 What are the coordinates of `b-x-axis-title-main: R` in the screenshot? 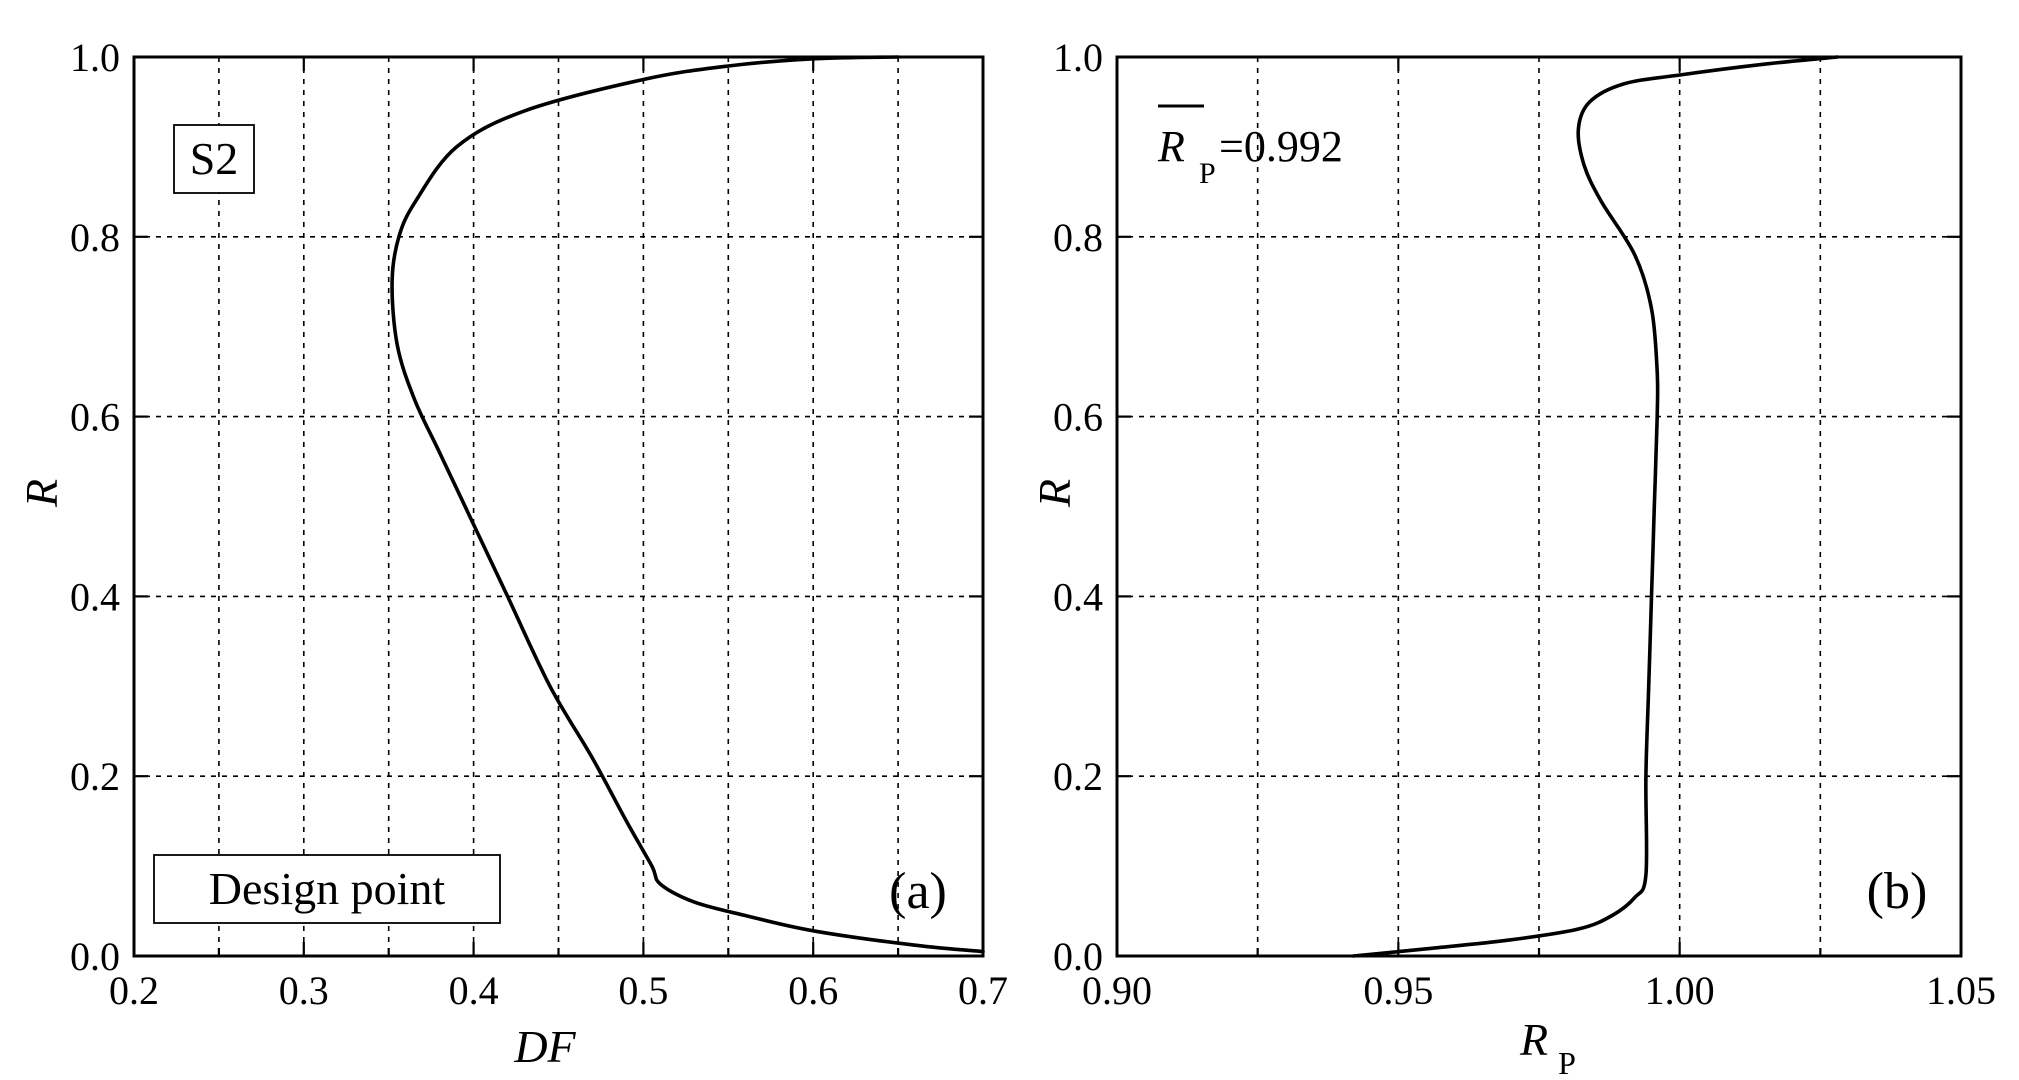 It's located at (1533, 1039).